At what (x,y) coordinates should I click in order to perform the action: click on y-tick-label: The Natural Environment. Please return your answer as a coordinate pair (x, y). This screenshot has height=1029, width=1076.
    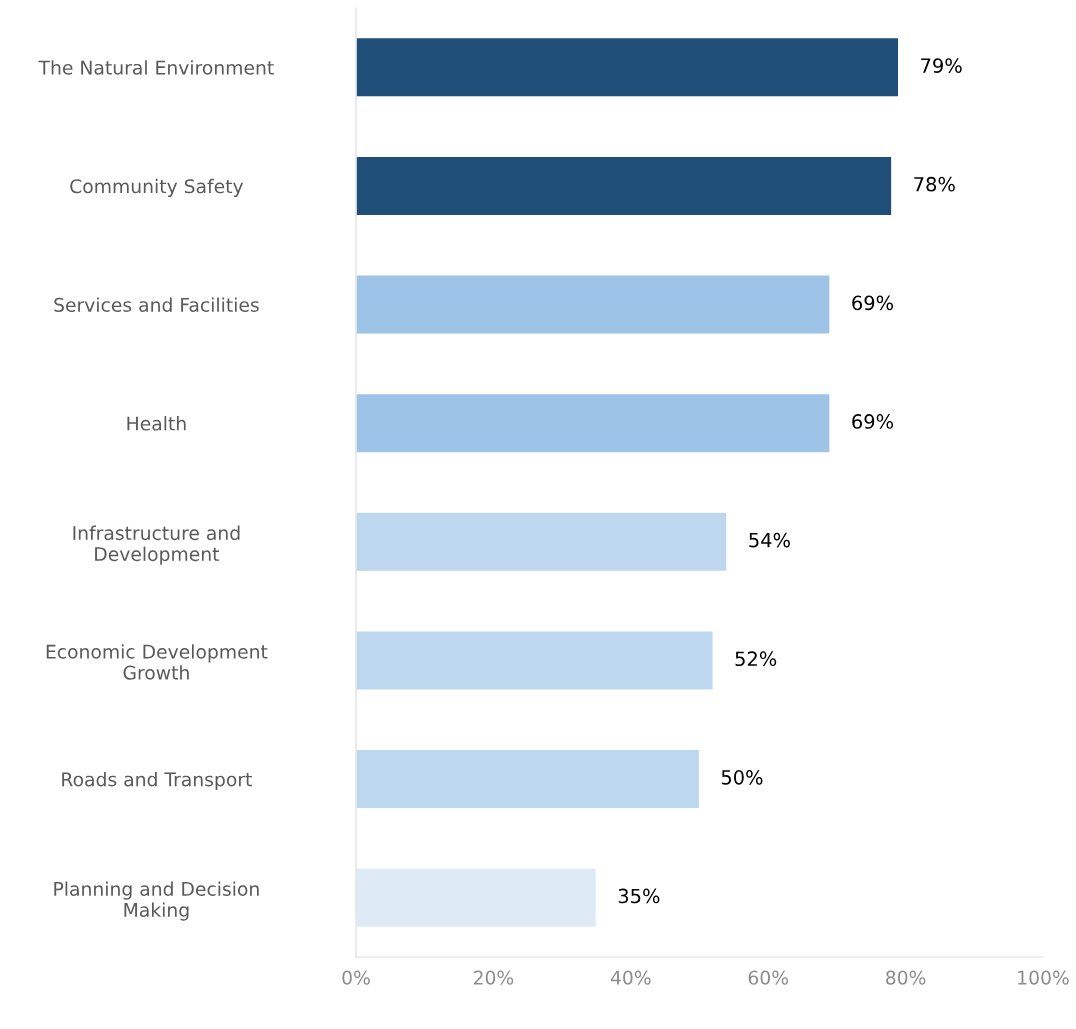
    Looking at the image, I should click on (156, 67).